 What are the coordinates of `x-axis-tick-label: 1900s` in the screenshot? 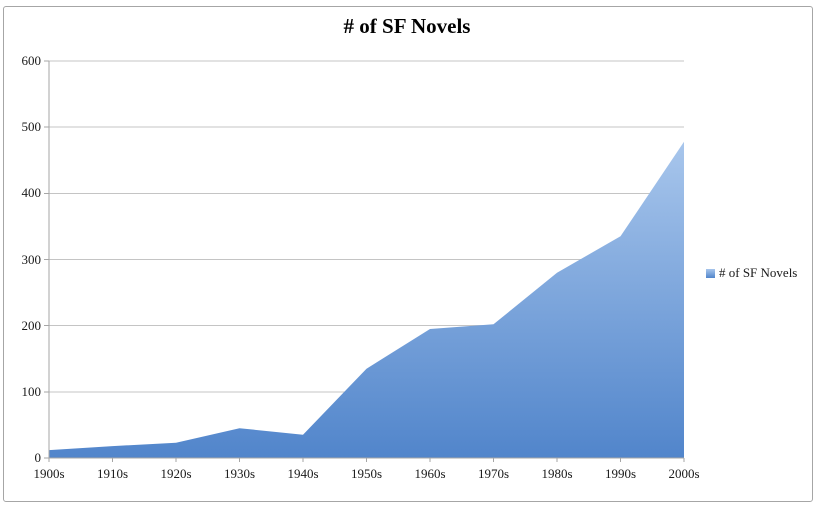 It's located at (49, 473).